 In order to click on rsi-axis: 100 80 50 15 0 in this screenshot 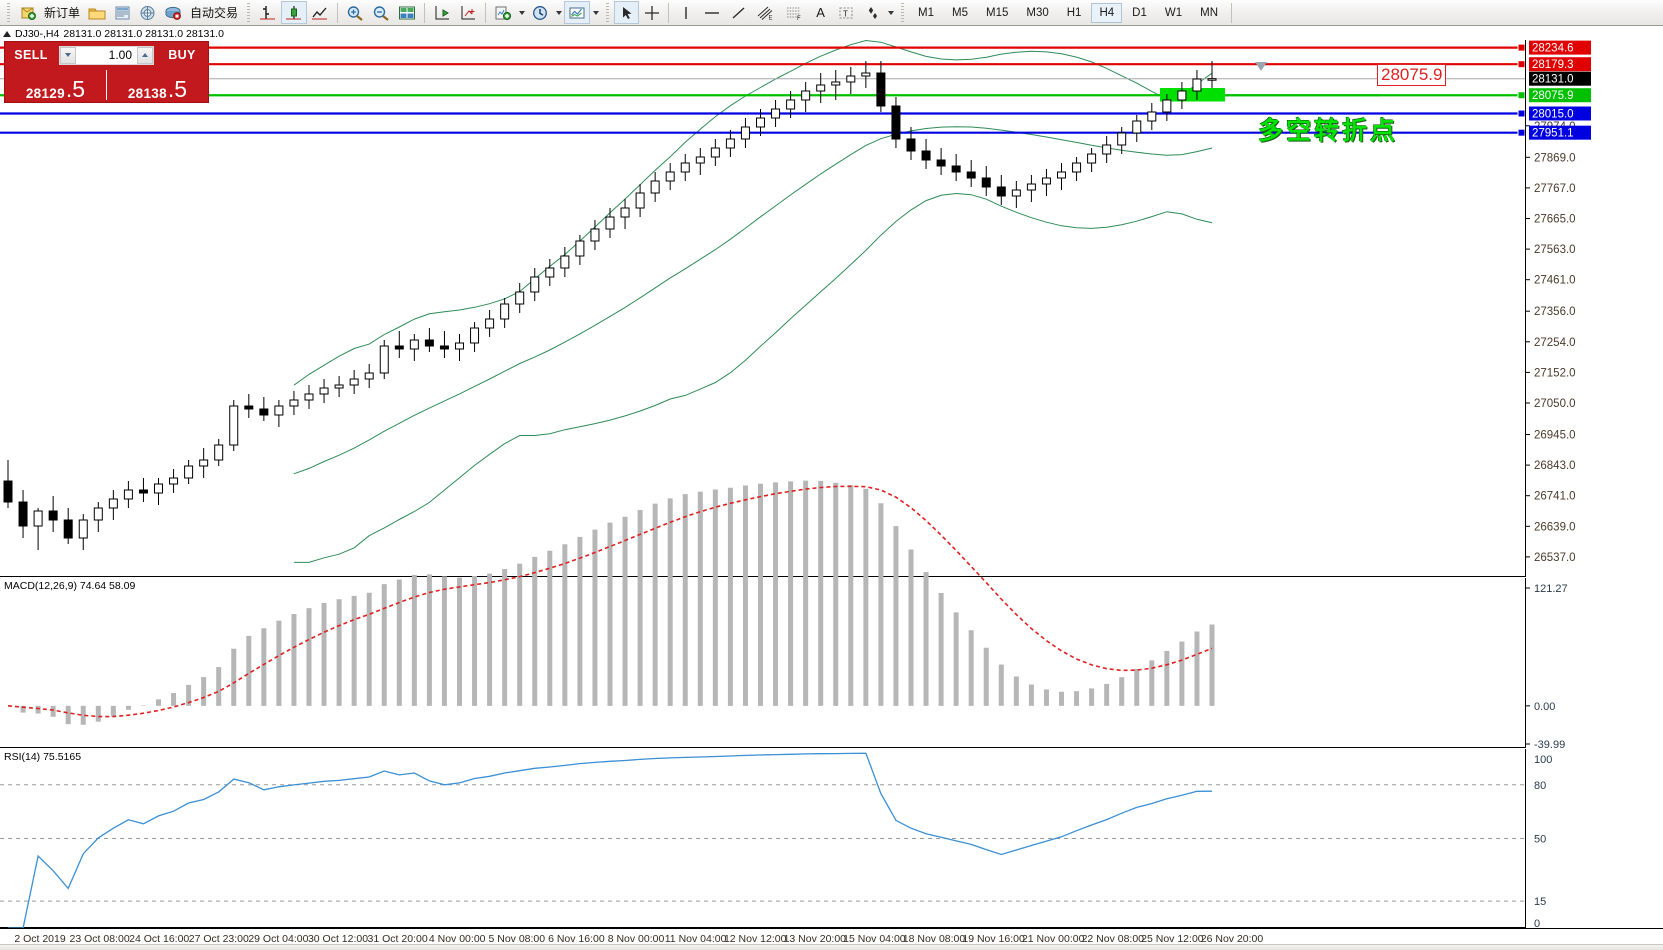, I will do `click(1594, 839)`.